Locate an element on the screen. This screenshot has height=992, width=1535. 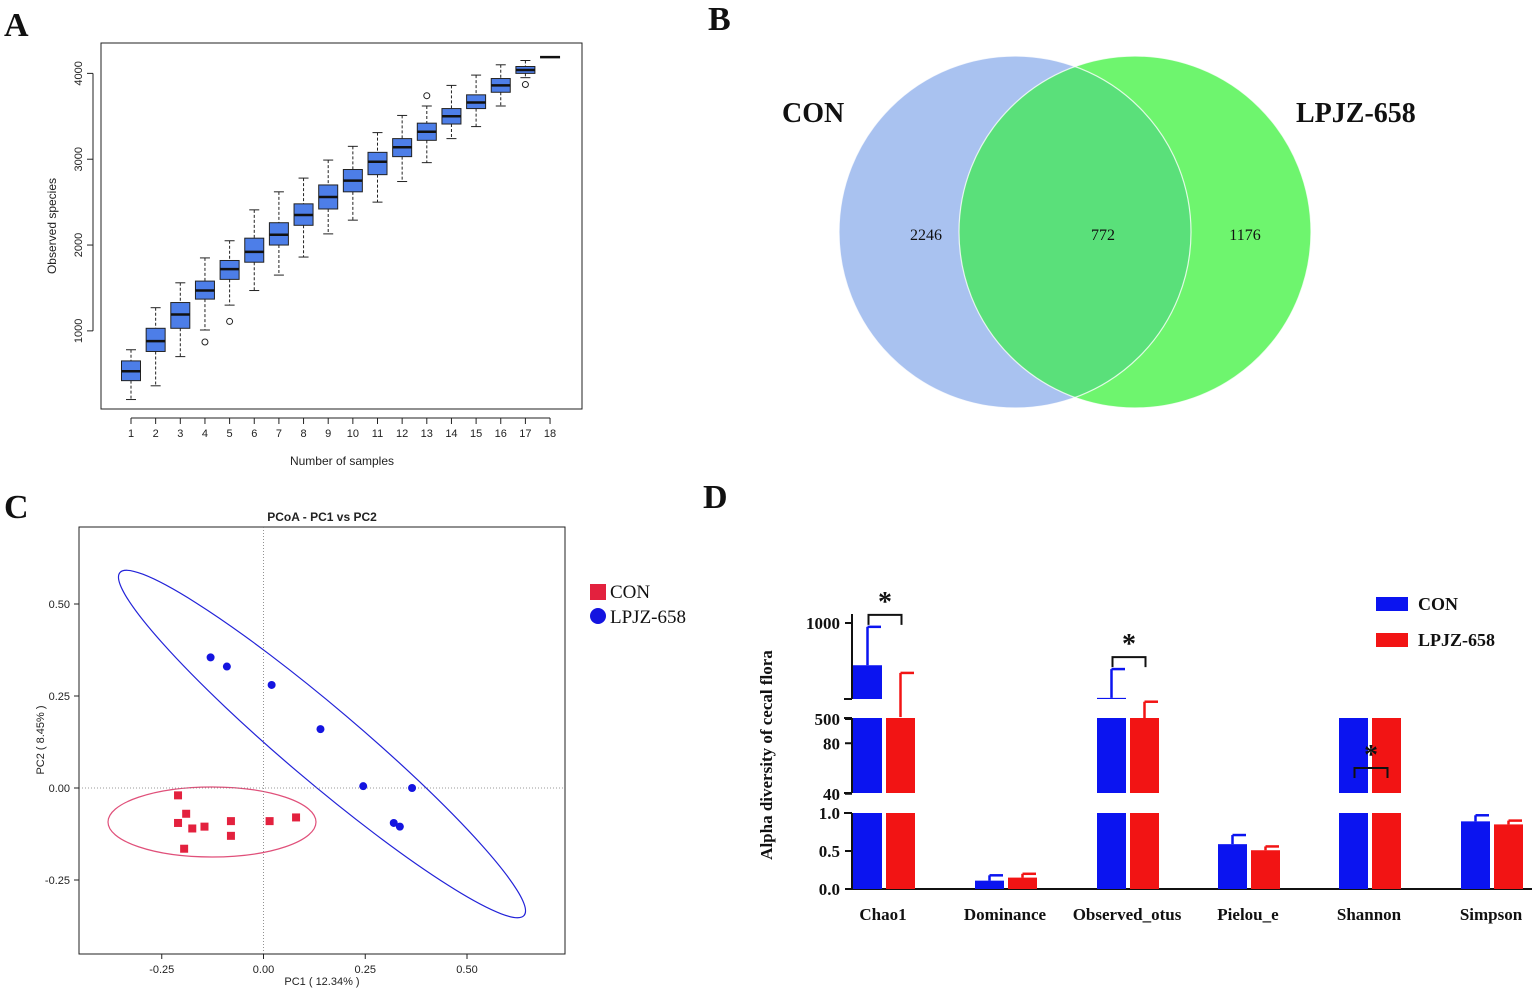
x-tick-label: 10 is located at coordinates (353, 434).